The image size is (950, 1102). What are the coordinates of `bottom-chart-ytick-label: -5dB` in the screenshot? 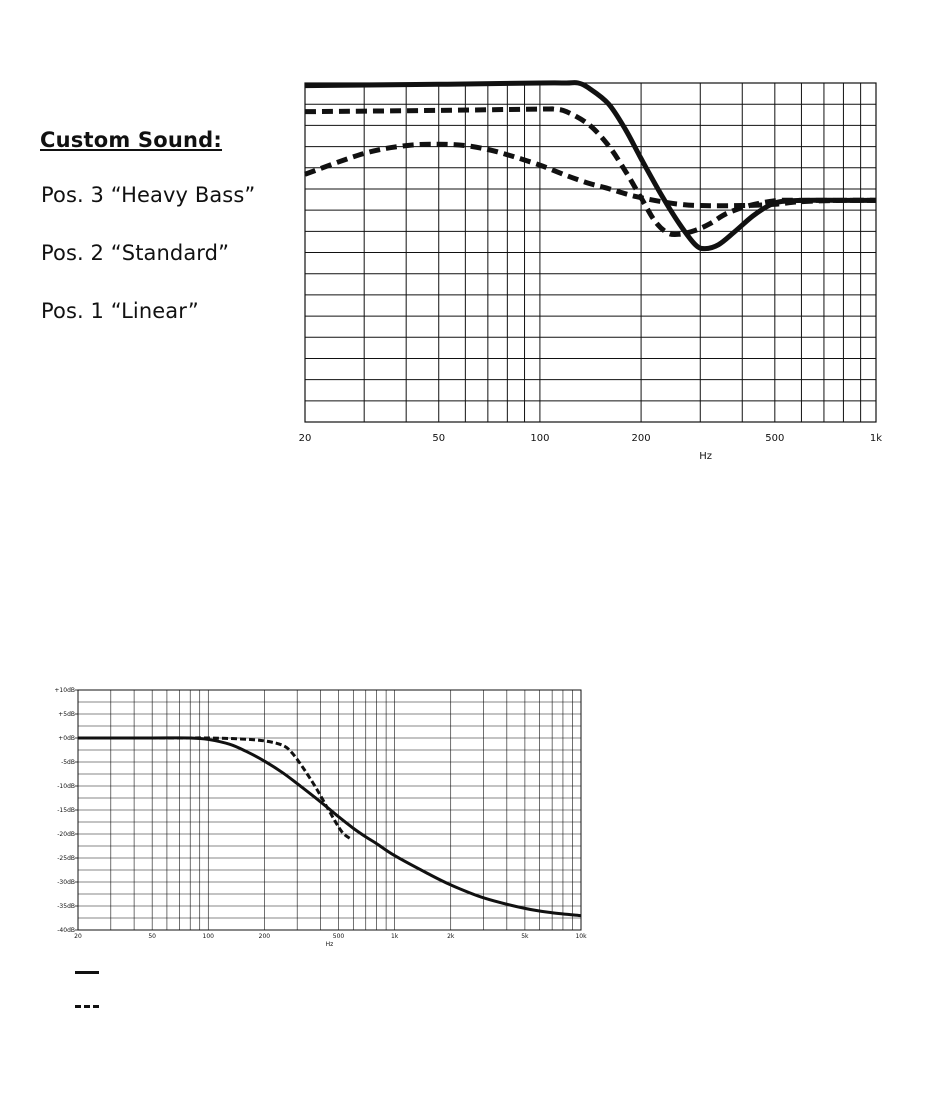 It's located at (68, 762).